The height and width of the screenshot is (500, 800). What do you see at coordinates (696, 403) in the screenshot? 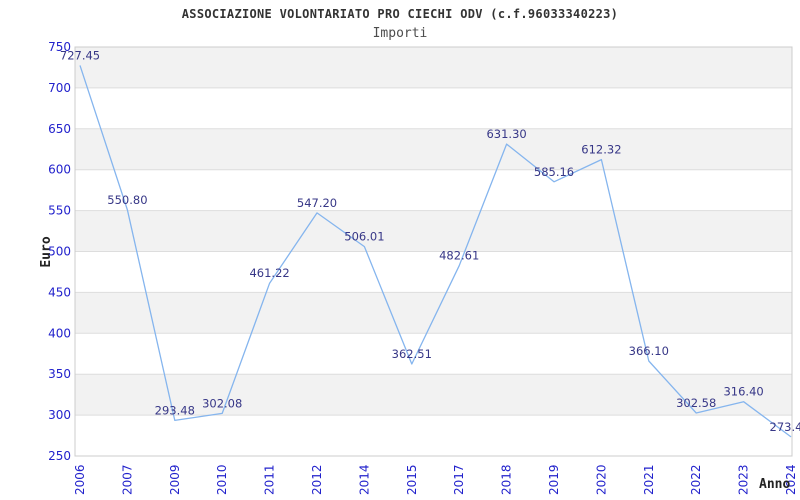
I see `data-point-label: 302.58` at bounding box center [696, 403].